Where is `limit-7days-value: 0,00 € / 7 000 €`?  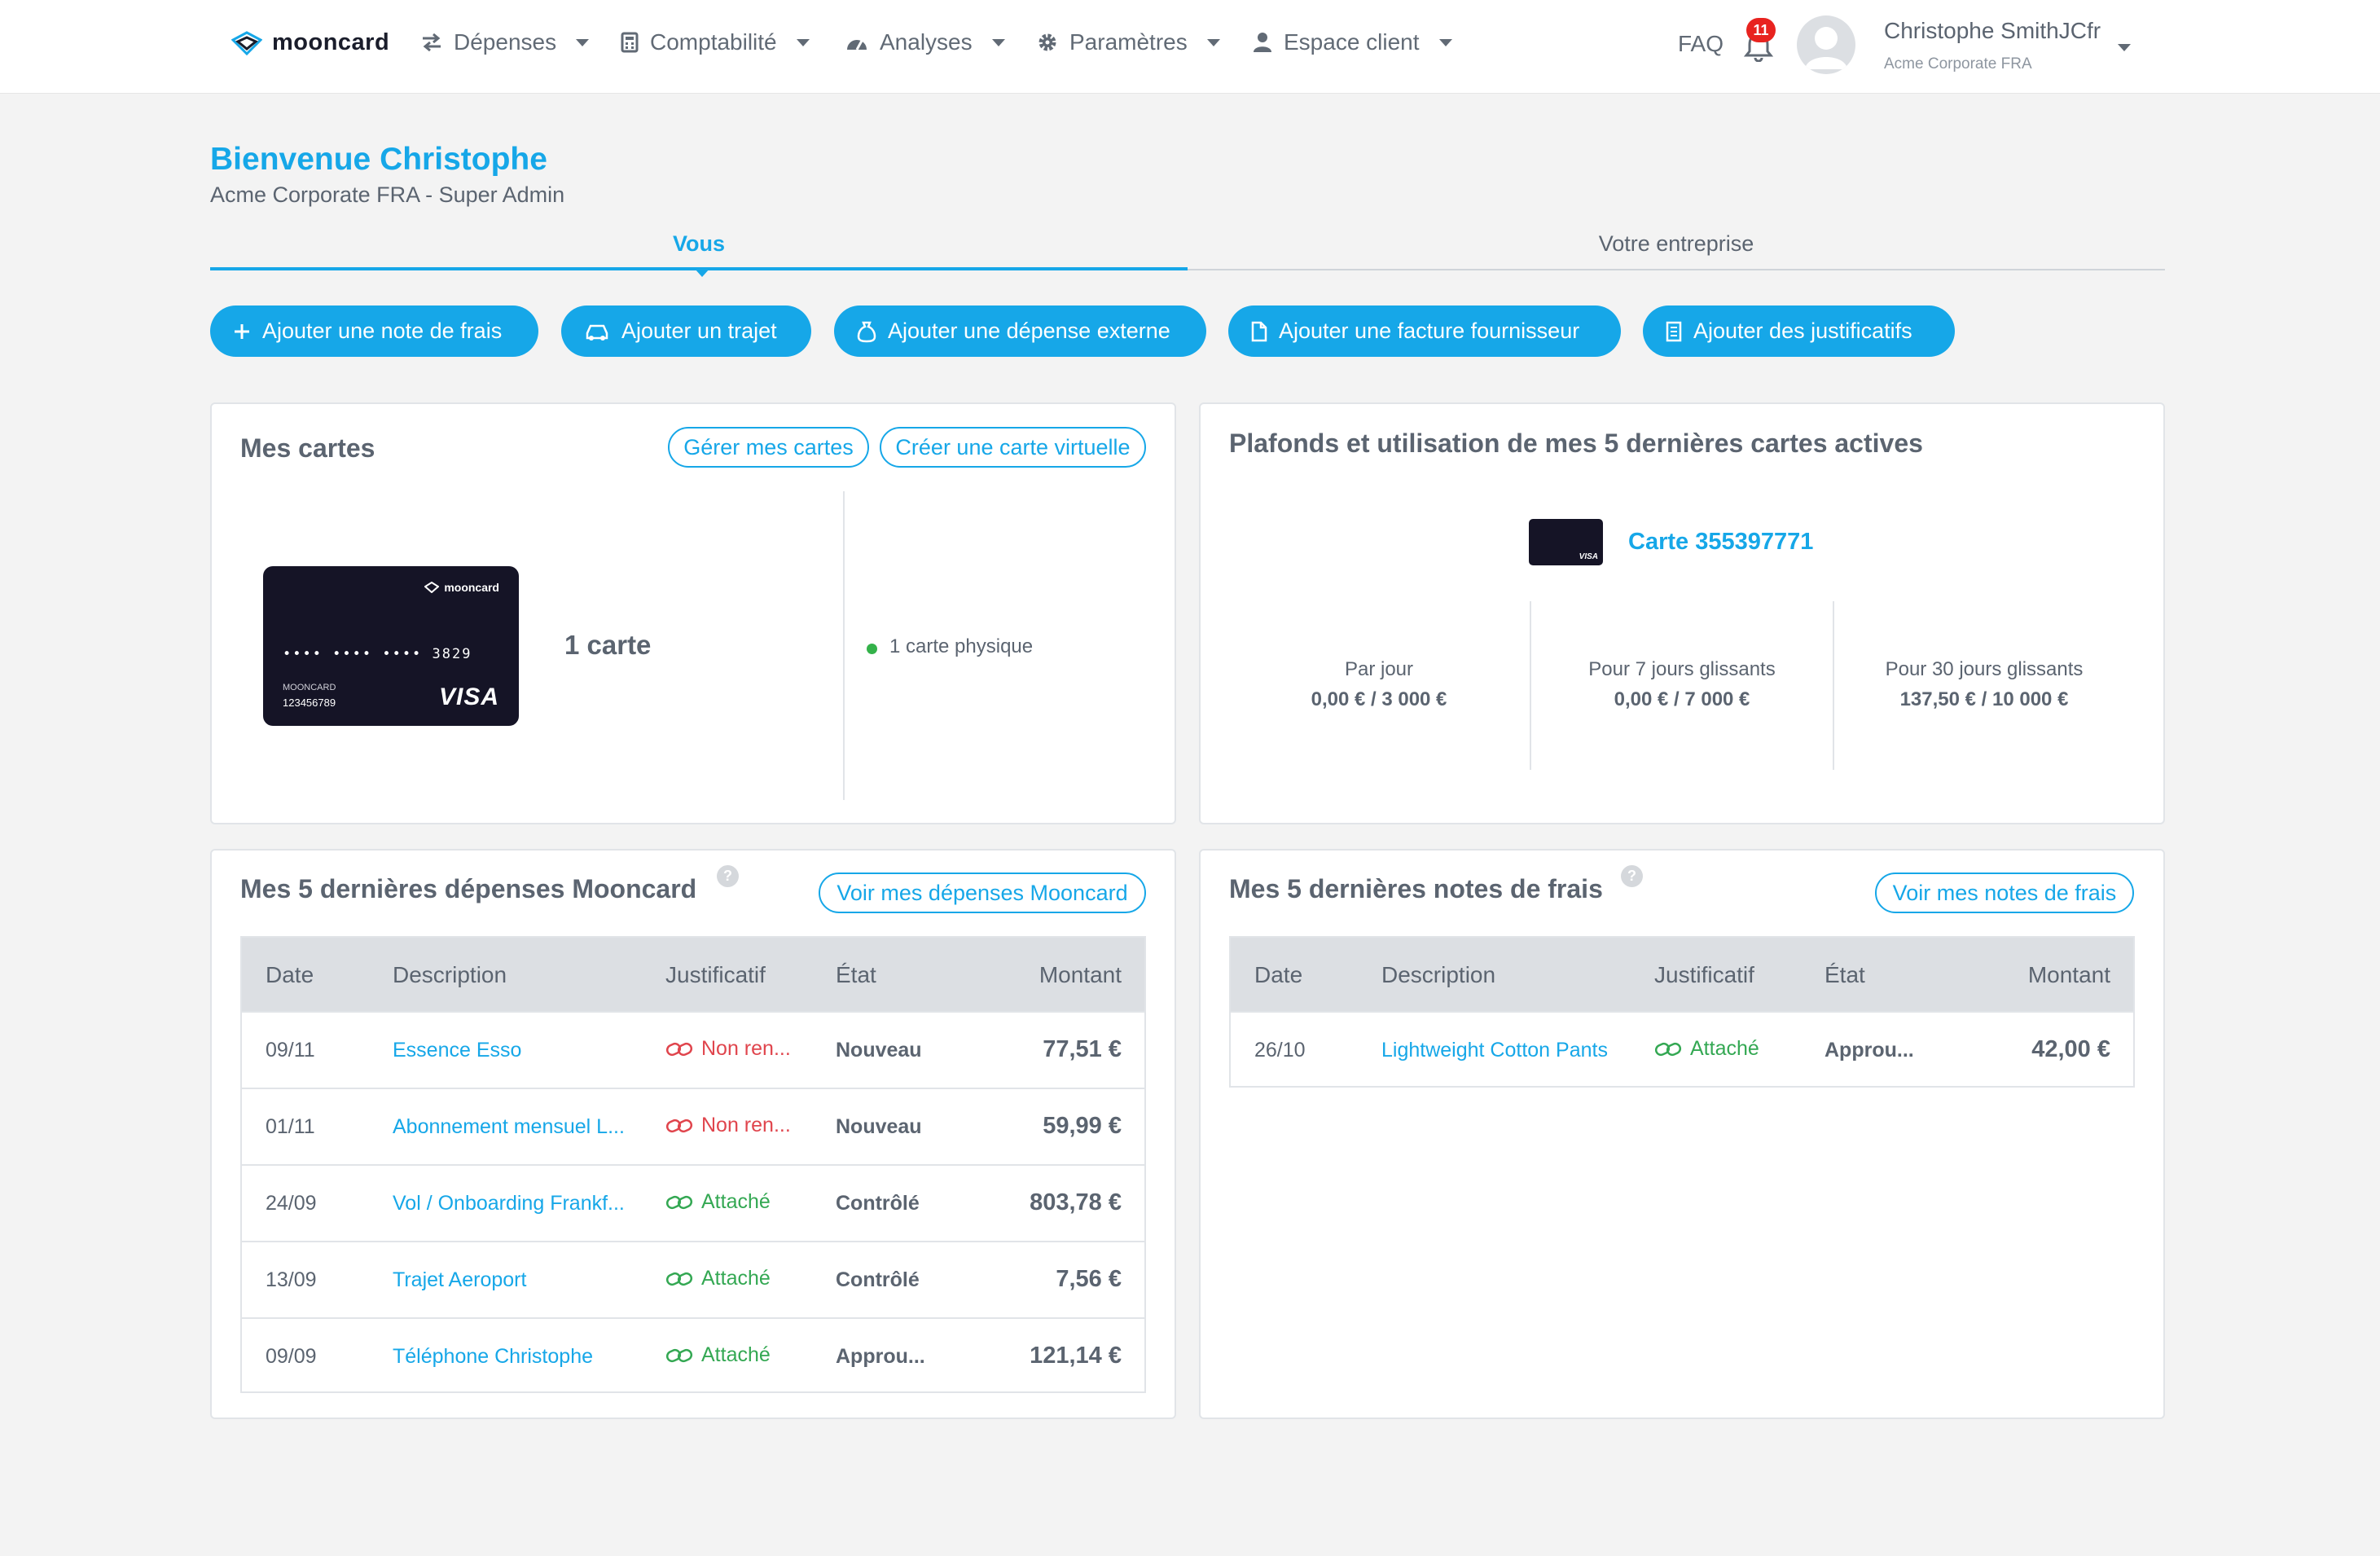
limit-7days-value: 0,00 € / 7 000 € is located at coordinates (1682, 699).